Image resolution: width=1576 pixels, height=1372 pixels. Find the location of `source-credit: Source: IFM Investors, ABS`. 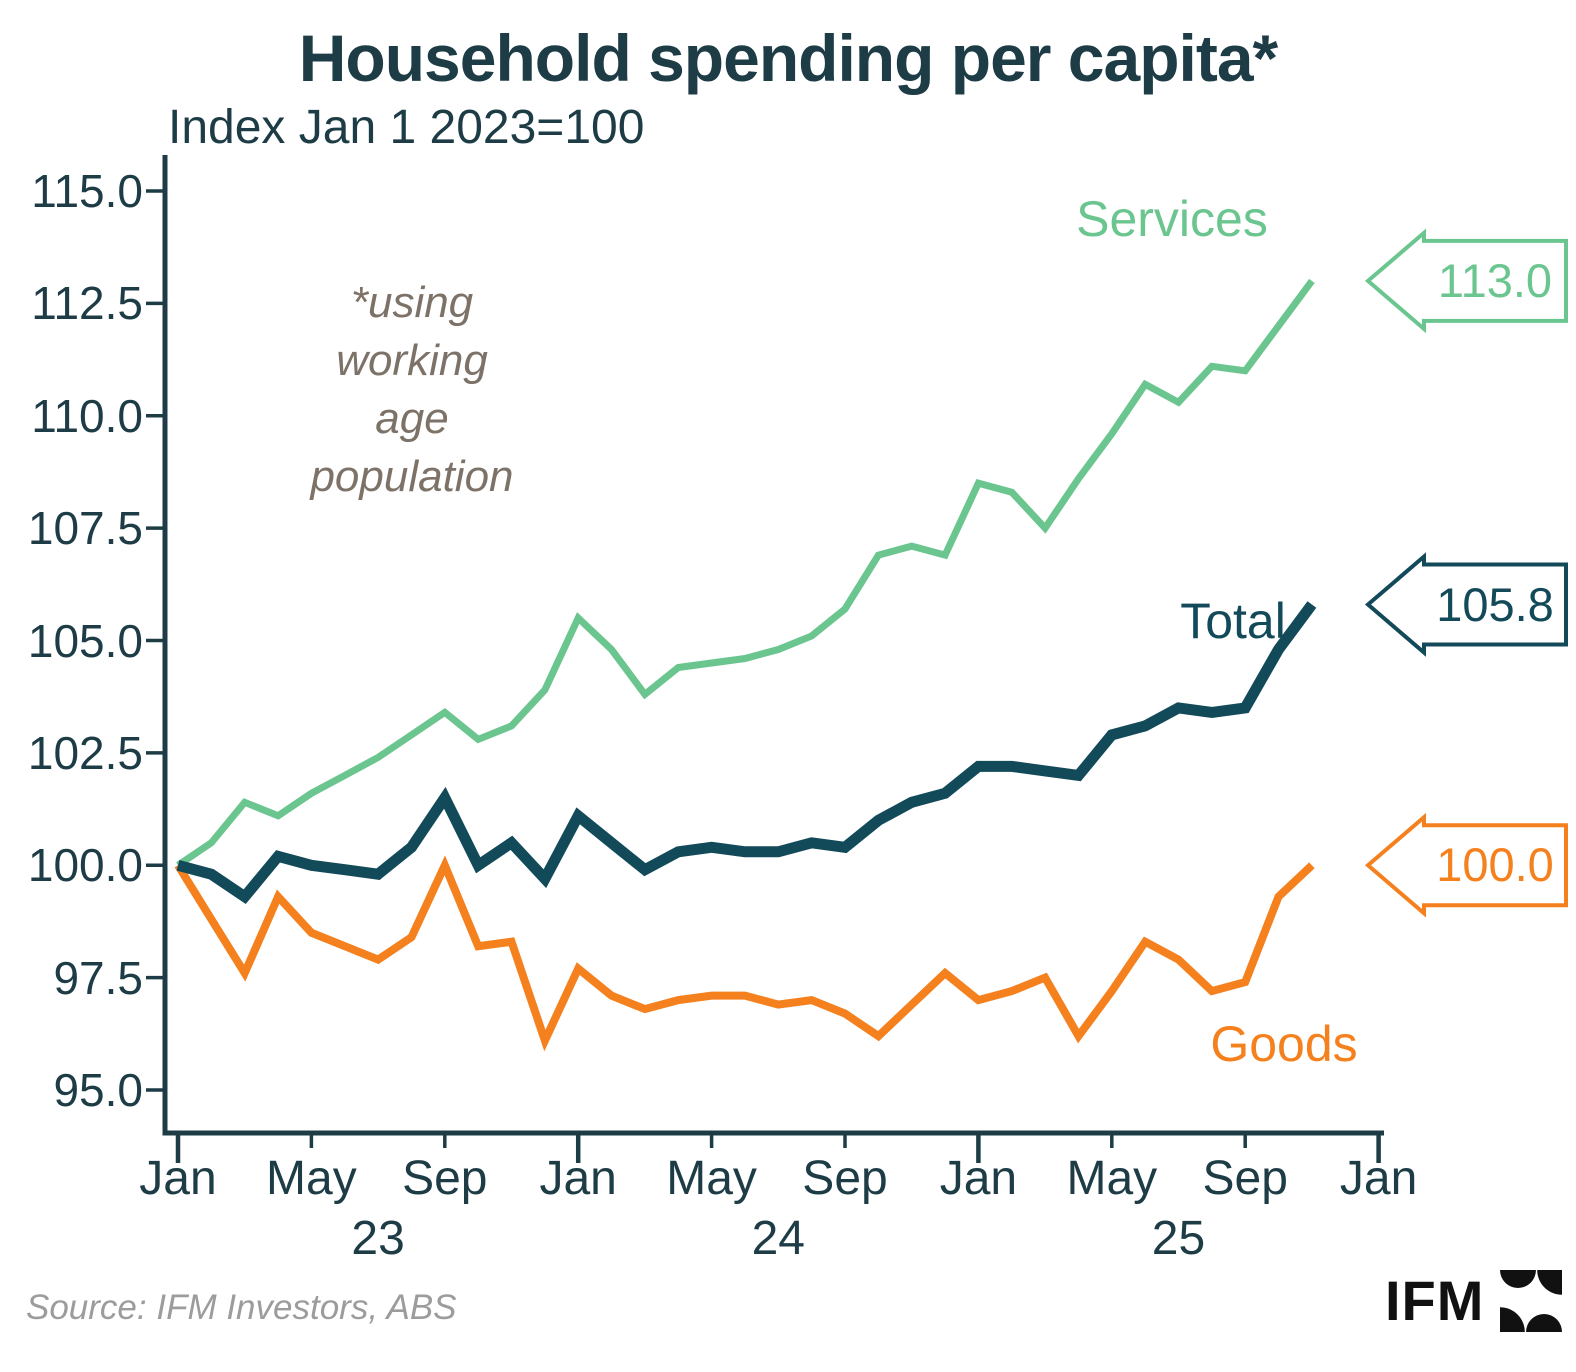

source-credit: Source: IFM Investors, ABS is located at coordinates (241, 1307).